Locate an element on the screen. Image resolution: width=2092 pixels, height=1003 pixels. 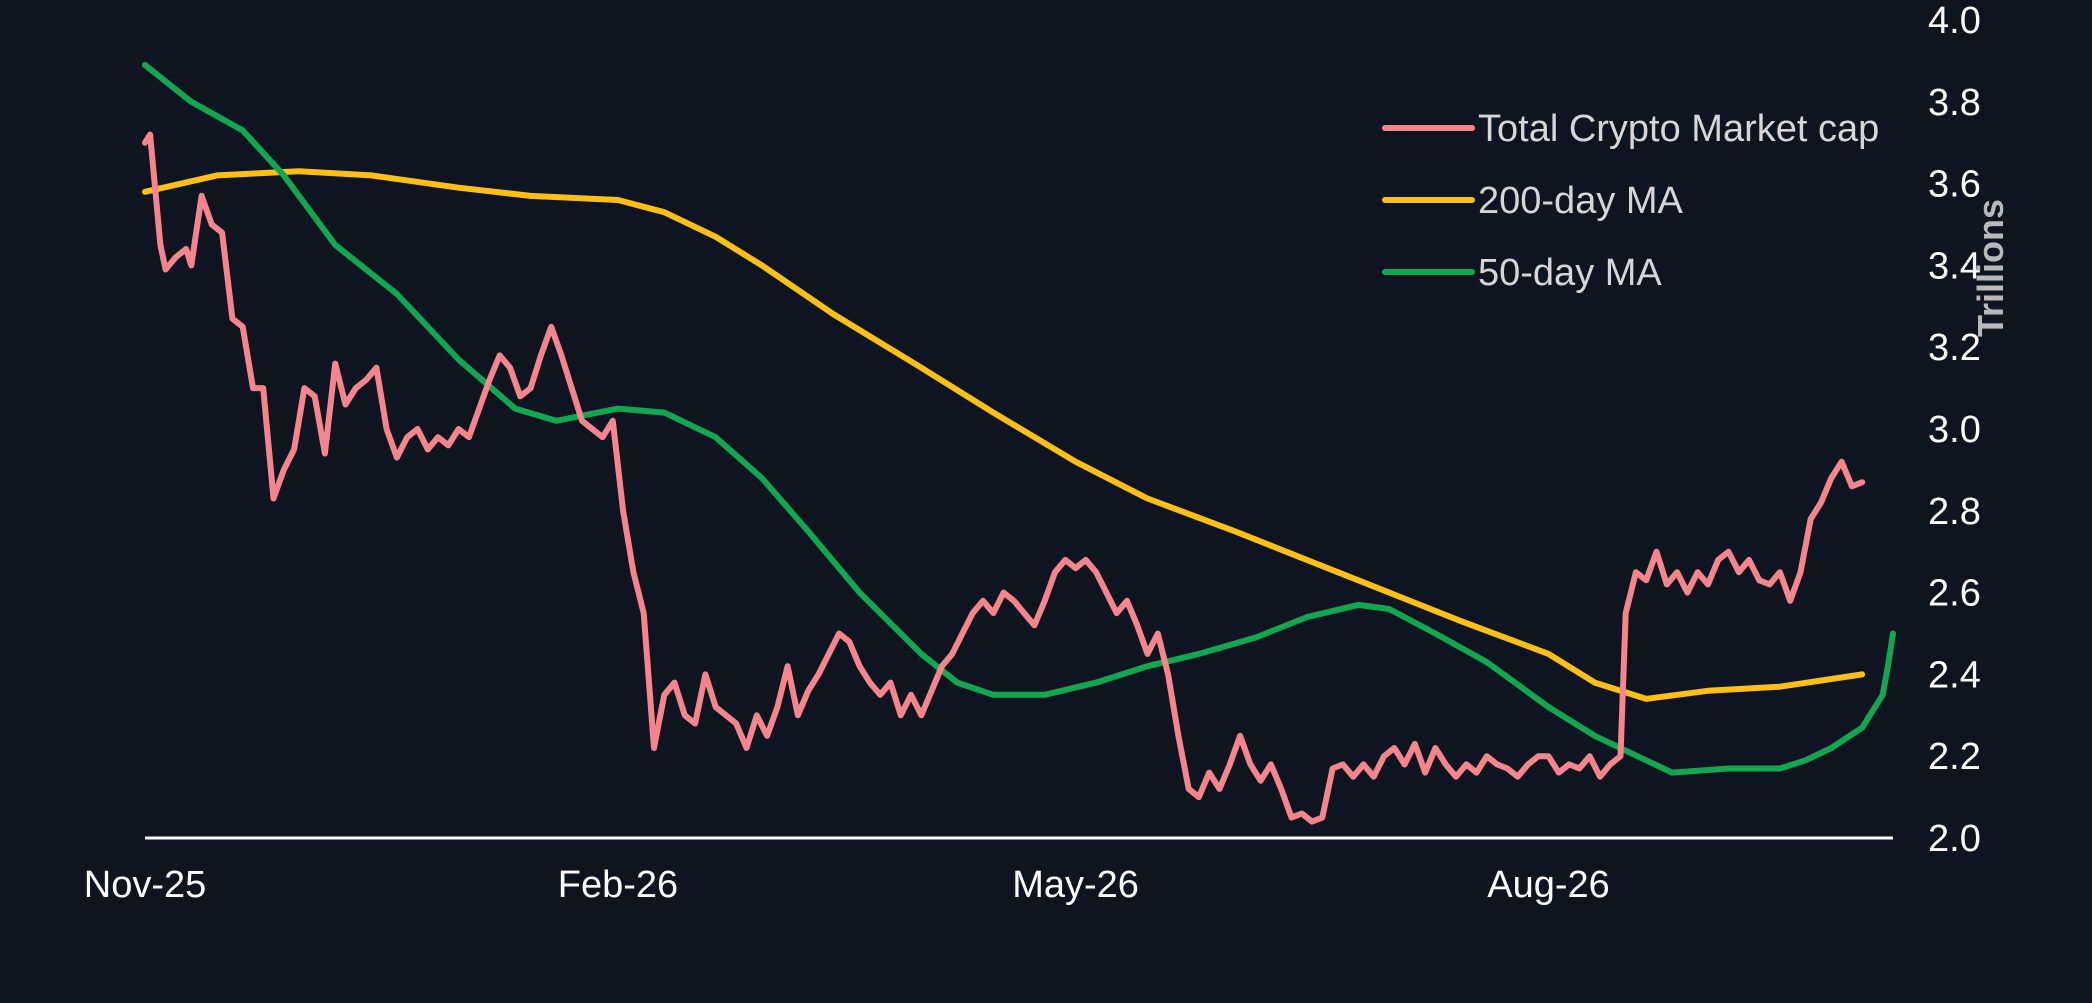
y-tick-label: 3.4 is located at coordinates (1954, 266).